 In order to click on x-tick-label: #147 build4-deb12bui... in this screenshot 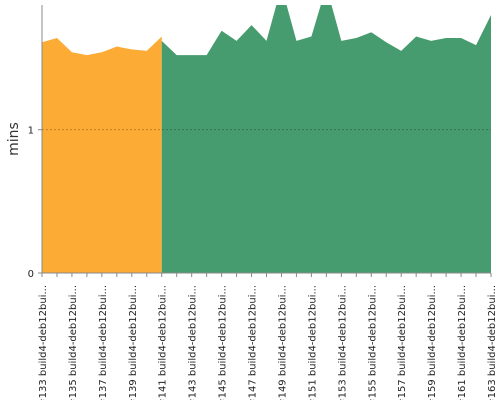, I will do `click(253, 342)`.